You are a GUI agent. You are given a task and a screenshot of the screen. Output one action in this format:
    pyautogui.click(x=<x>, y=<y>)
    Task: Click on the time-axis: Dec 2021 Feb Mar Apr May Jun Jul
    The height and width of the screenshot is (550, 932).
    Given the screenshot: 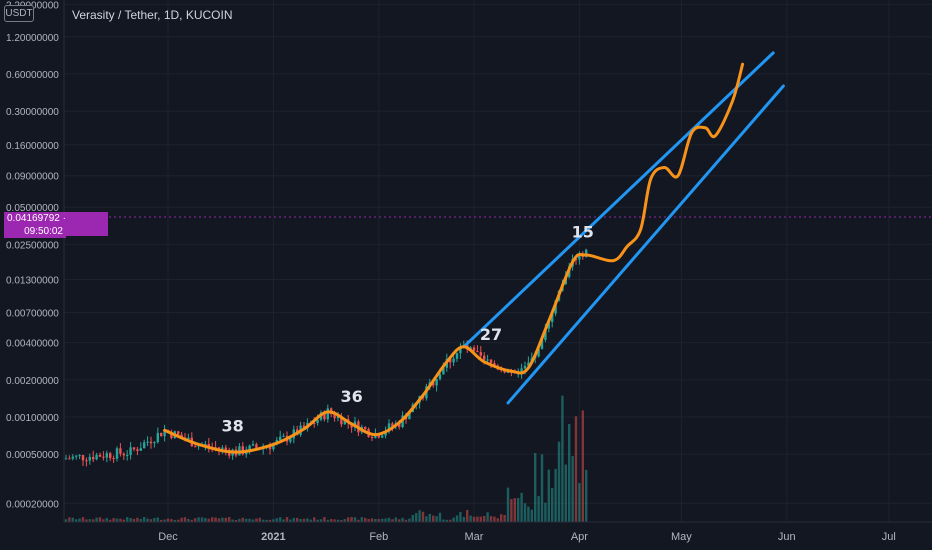 What is the action you would take?
    pyautogui.click(x=498, y=532)
    